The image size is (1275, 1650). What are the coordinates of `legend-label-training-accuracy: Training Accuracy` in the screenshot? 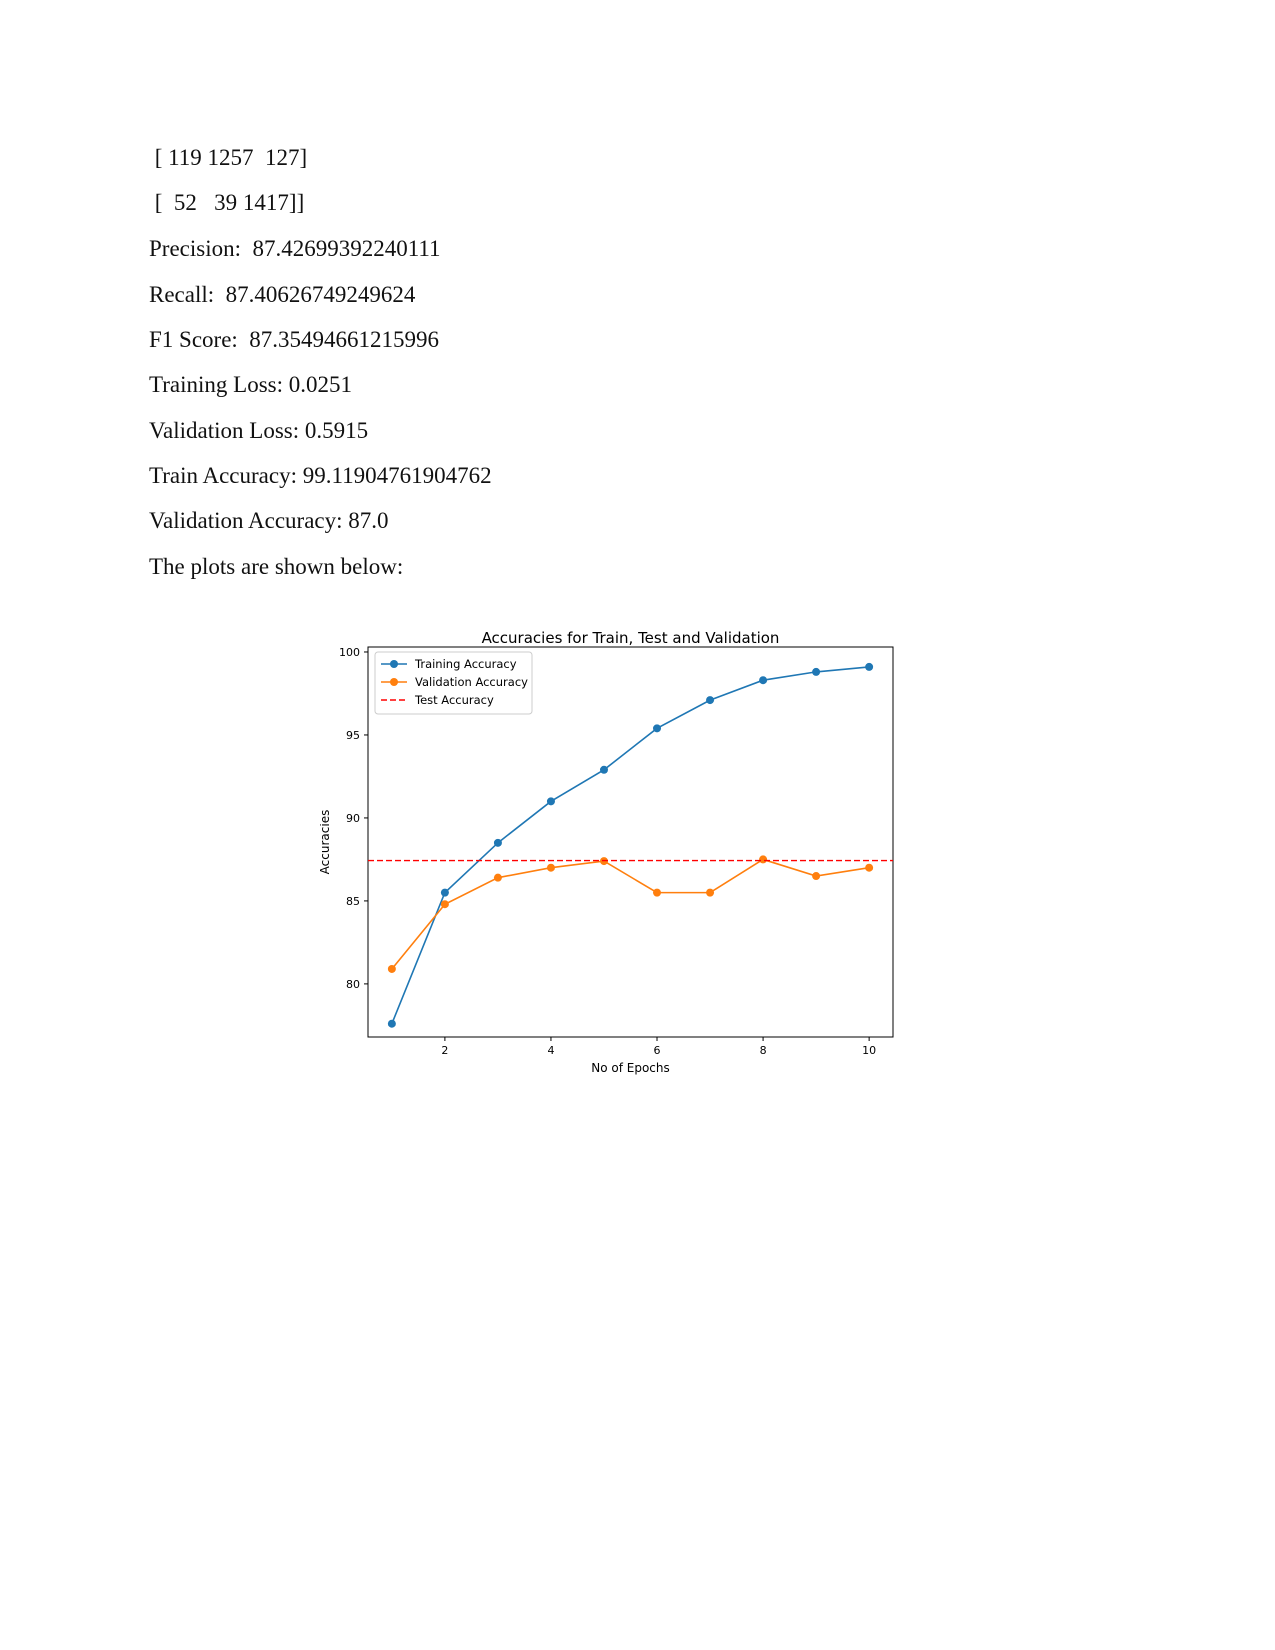 It's located at (465, 664).